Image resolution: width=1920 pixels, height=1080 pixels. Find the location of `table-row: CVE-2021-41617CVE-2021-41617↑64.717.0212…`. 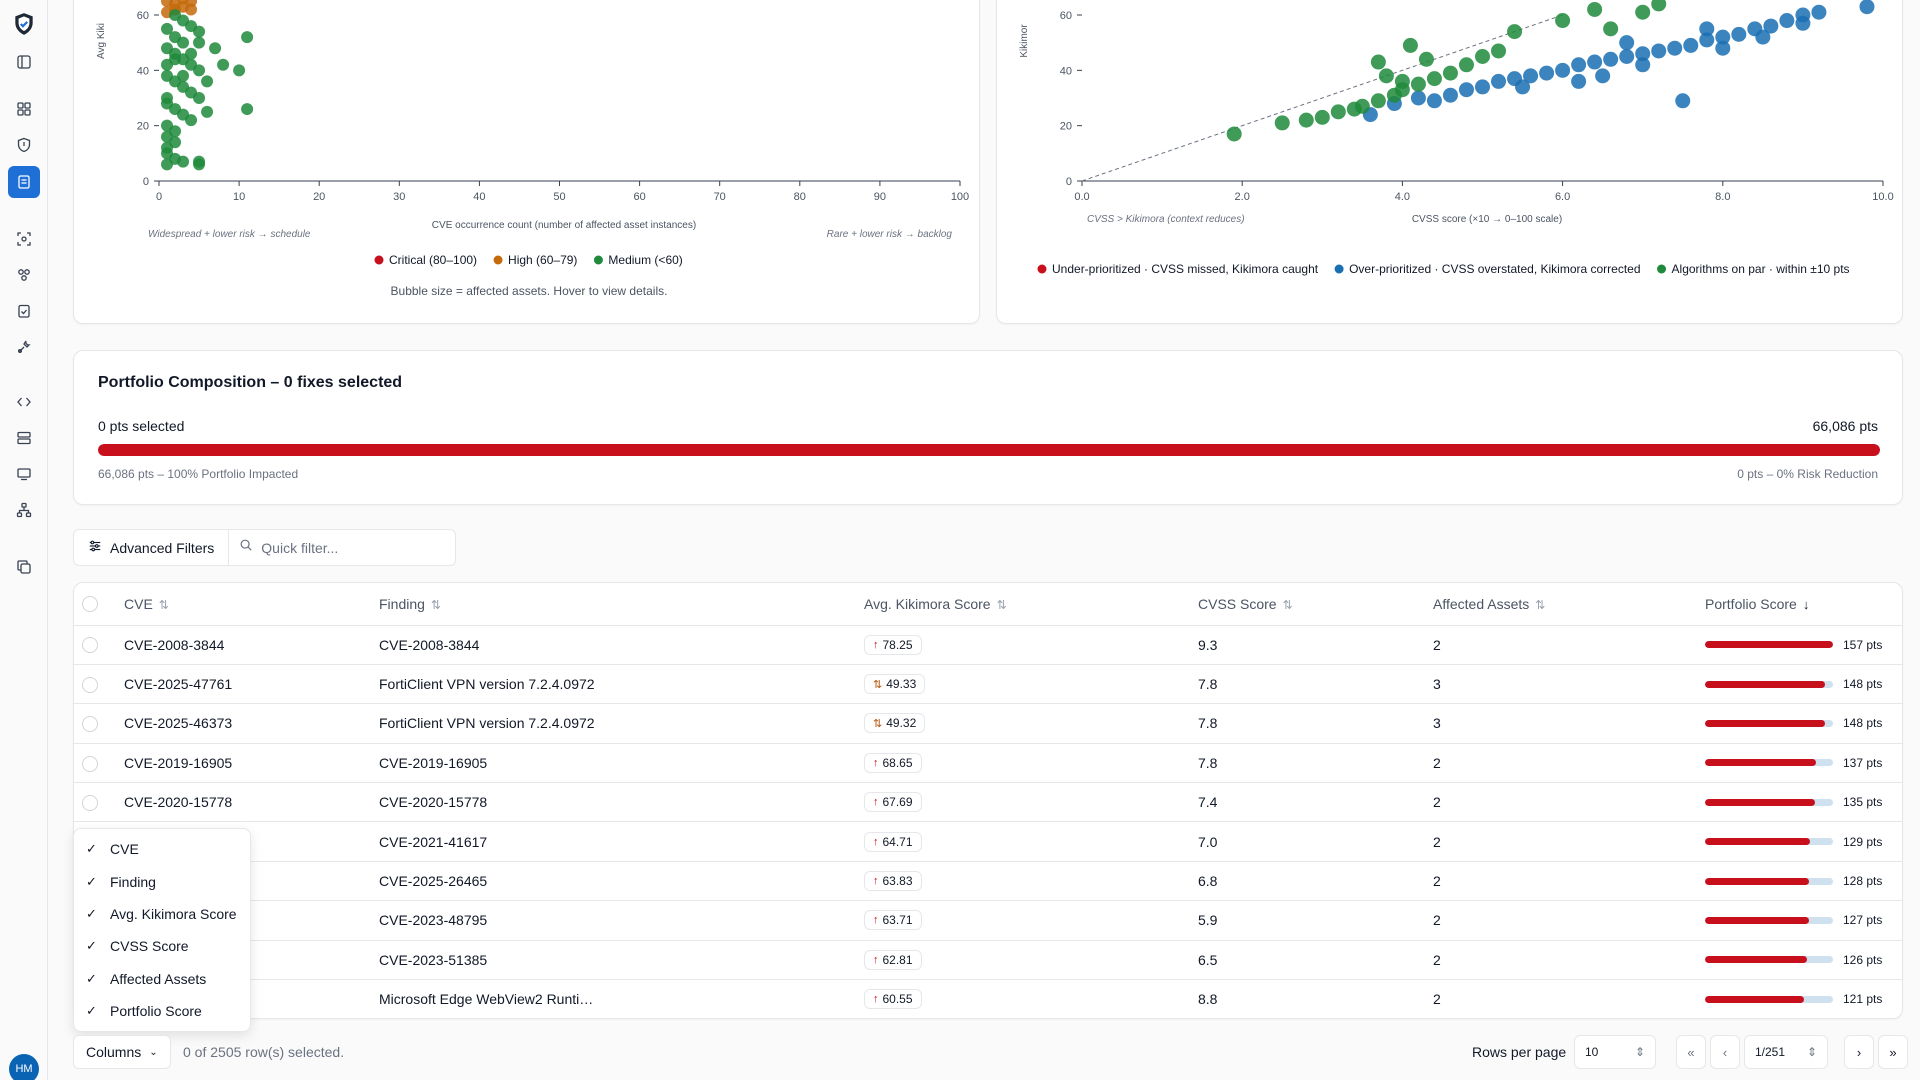

table-row: CVE-2021-41617CVE-2021-41617↑64.717.0212… is located at coordinates (988, 841).